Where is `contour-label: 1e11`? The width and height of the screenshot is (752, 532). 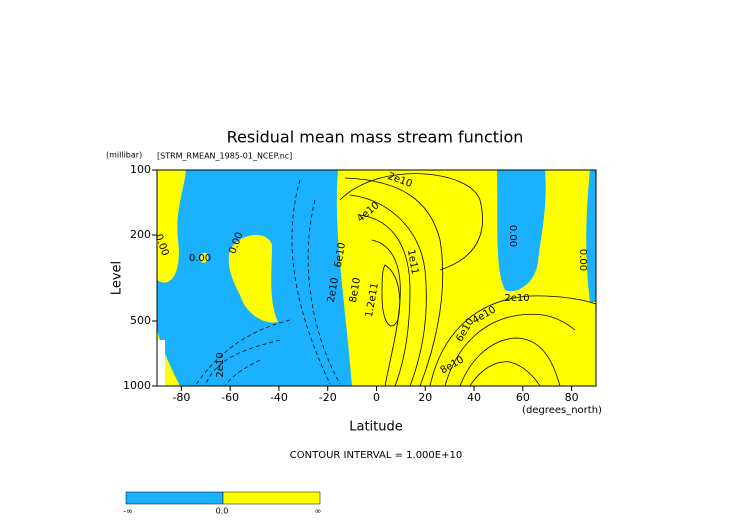
contour-label: 1e11 is located at coordinates (412, 262).